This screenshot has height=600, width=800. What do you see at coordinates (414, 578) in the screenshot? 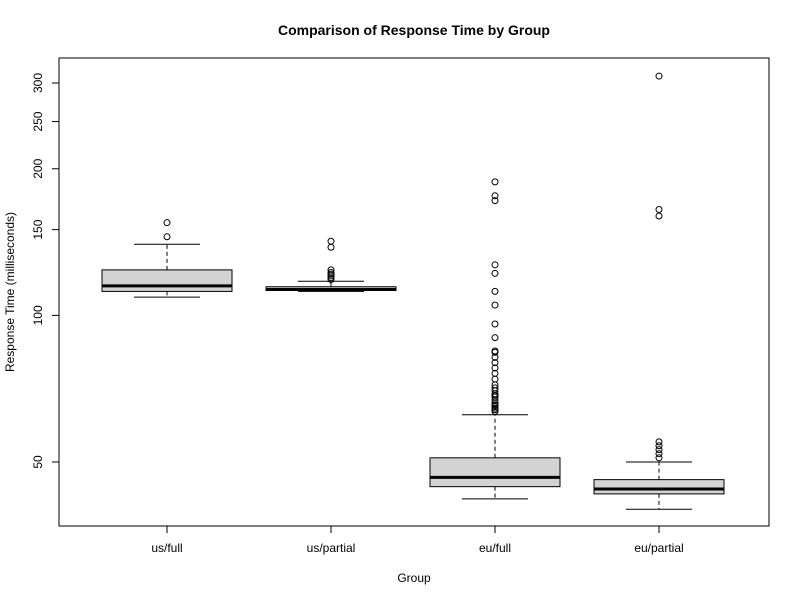
I see `x-axis-label: Group` at bounding box center [414, 578].